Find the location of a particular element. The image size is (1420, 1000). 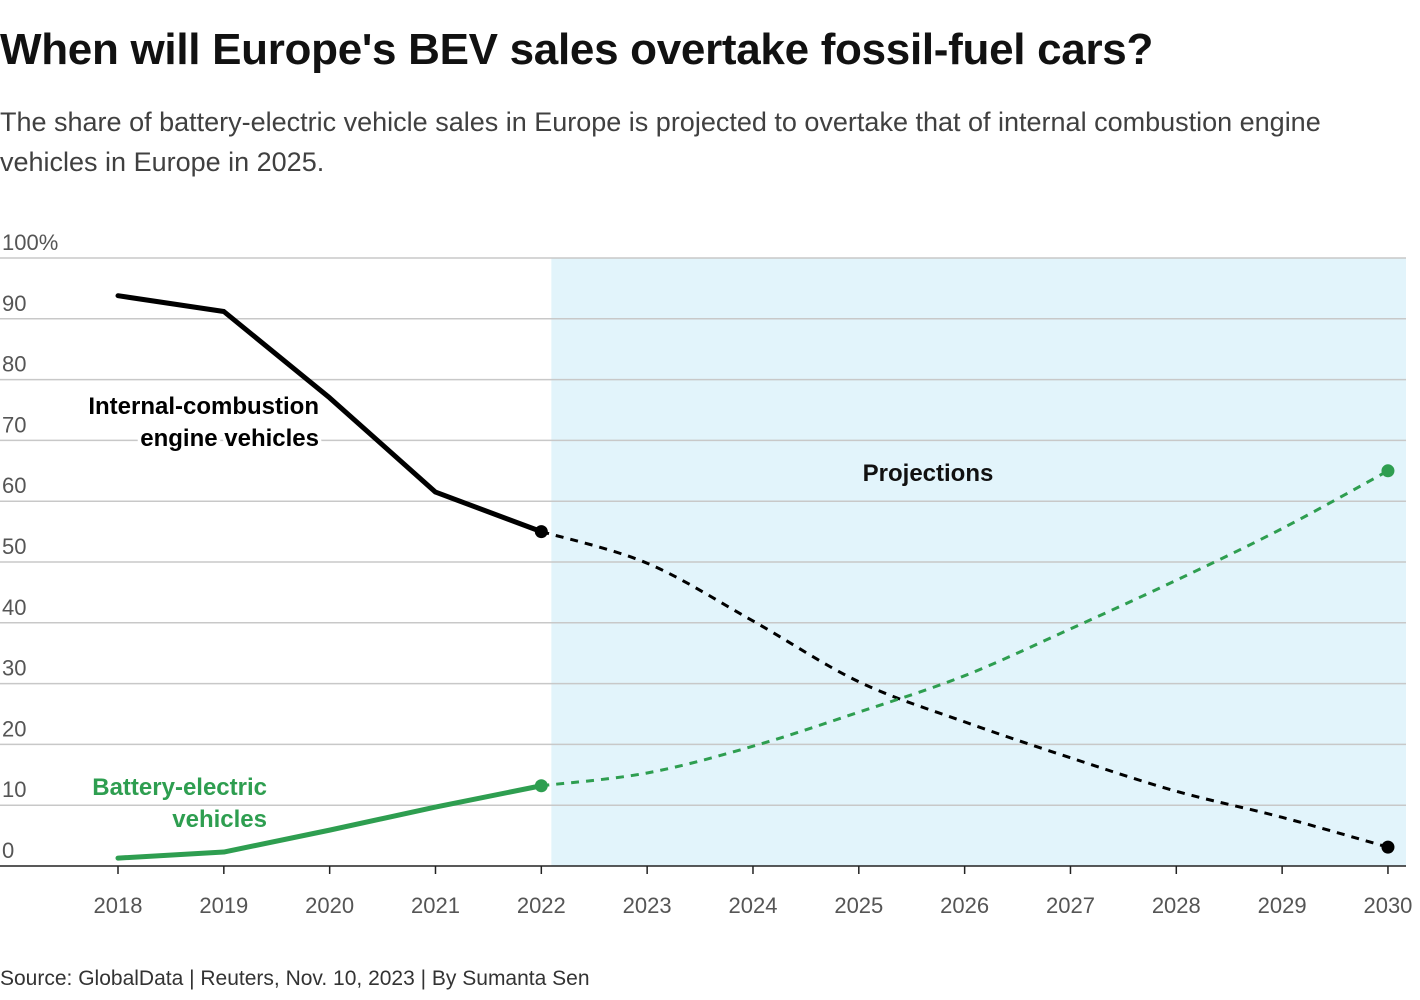

data-point-bev-2030 is located at coordinates (1388, 471).